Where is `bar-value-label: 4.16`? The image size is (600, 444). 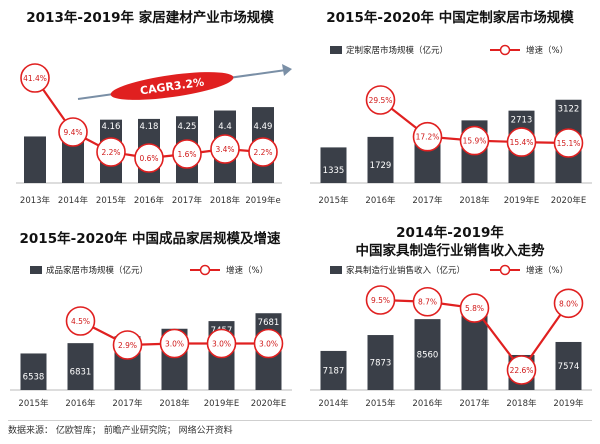
bar-value-label: 4.16 is located at coordinates (111, 127).